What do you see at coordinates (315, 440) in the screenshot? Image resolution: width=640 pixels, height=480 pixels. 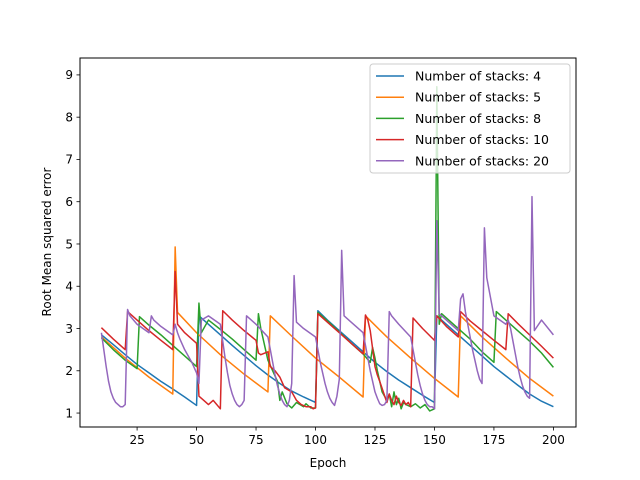 I see `x-tick-label: 100` at bounding box center [315, 440].